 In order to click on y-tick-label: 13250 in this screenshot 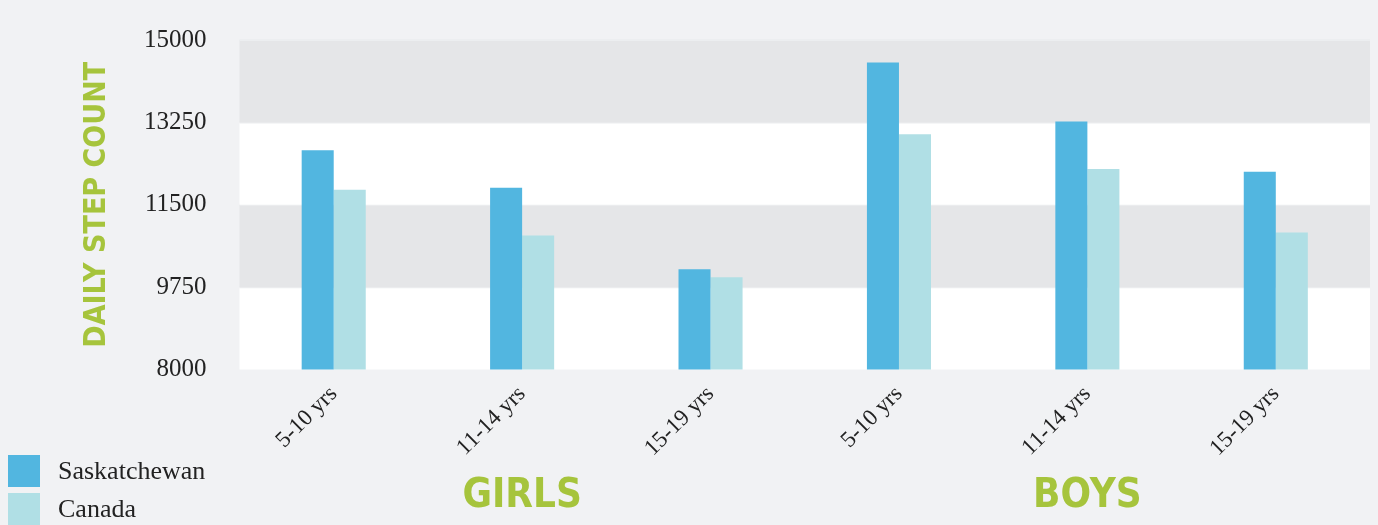, I will do `click(175, 120)`.